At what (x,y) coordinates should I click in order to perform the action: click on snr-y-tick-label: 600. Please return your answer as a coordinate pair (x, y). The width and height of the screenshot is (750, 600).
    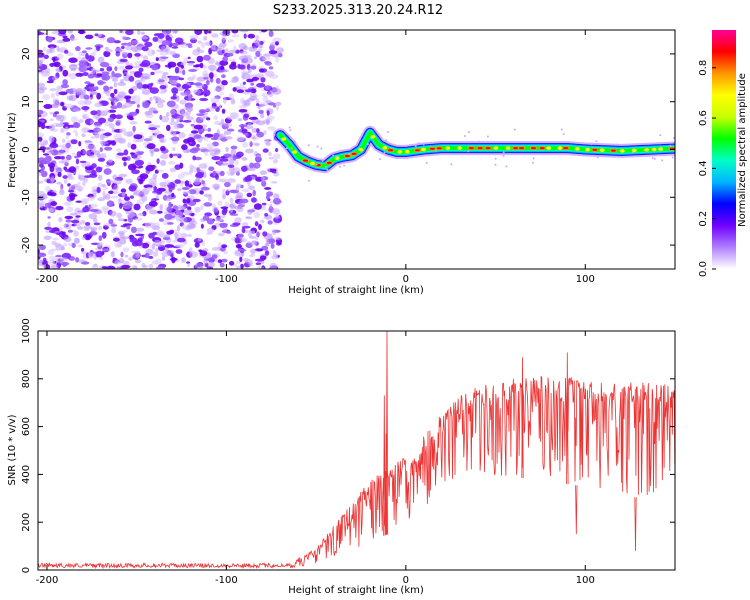
    Looking at the image, I should click on (26, 426).